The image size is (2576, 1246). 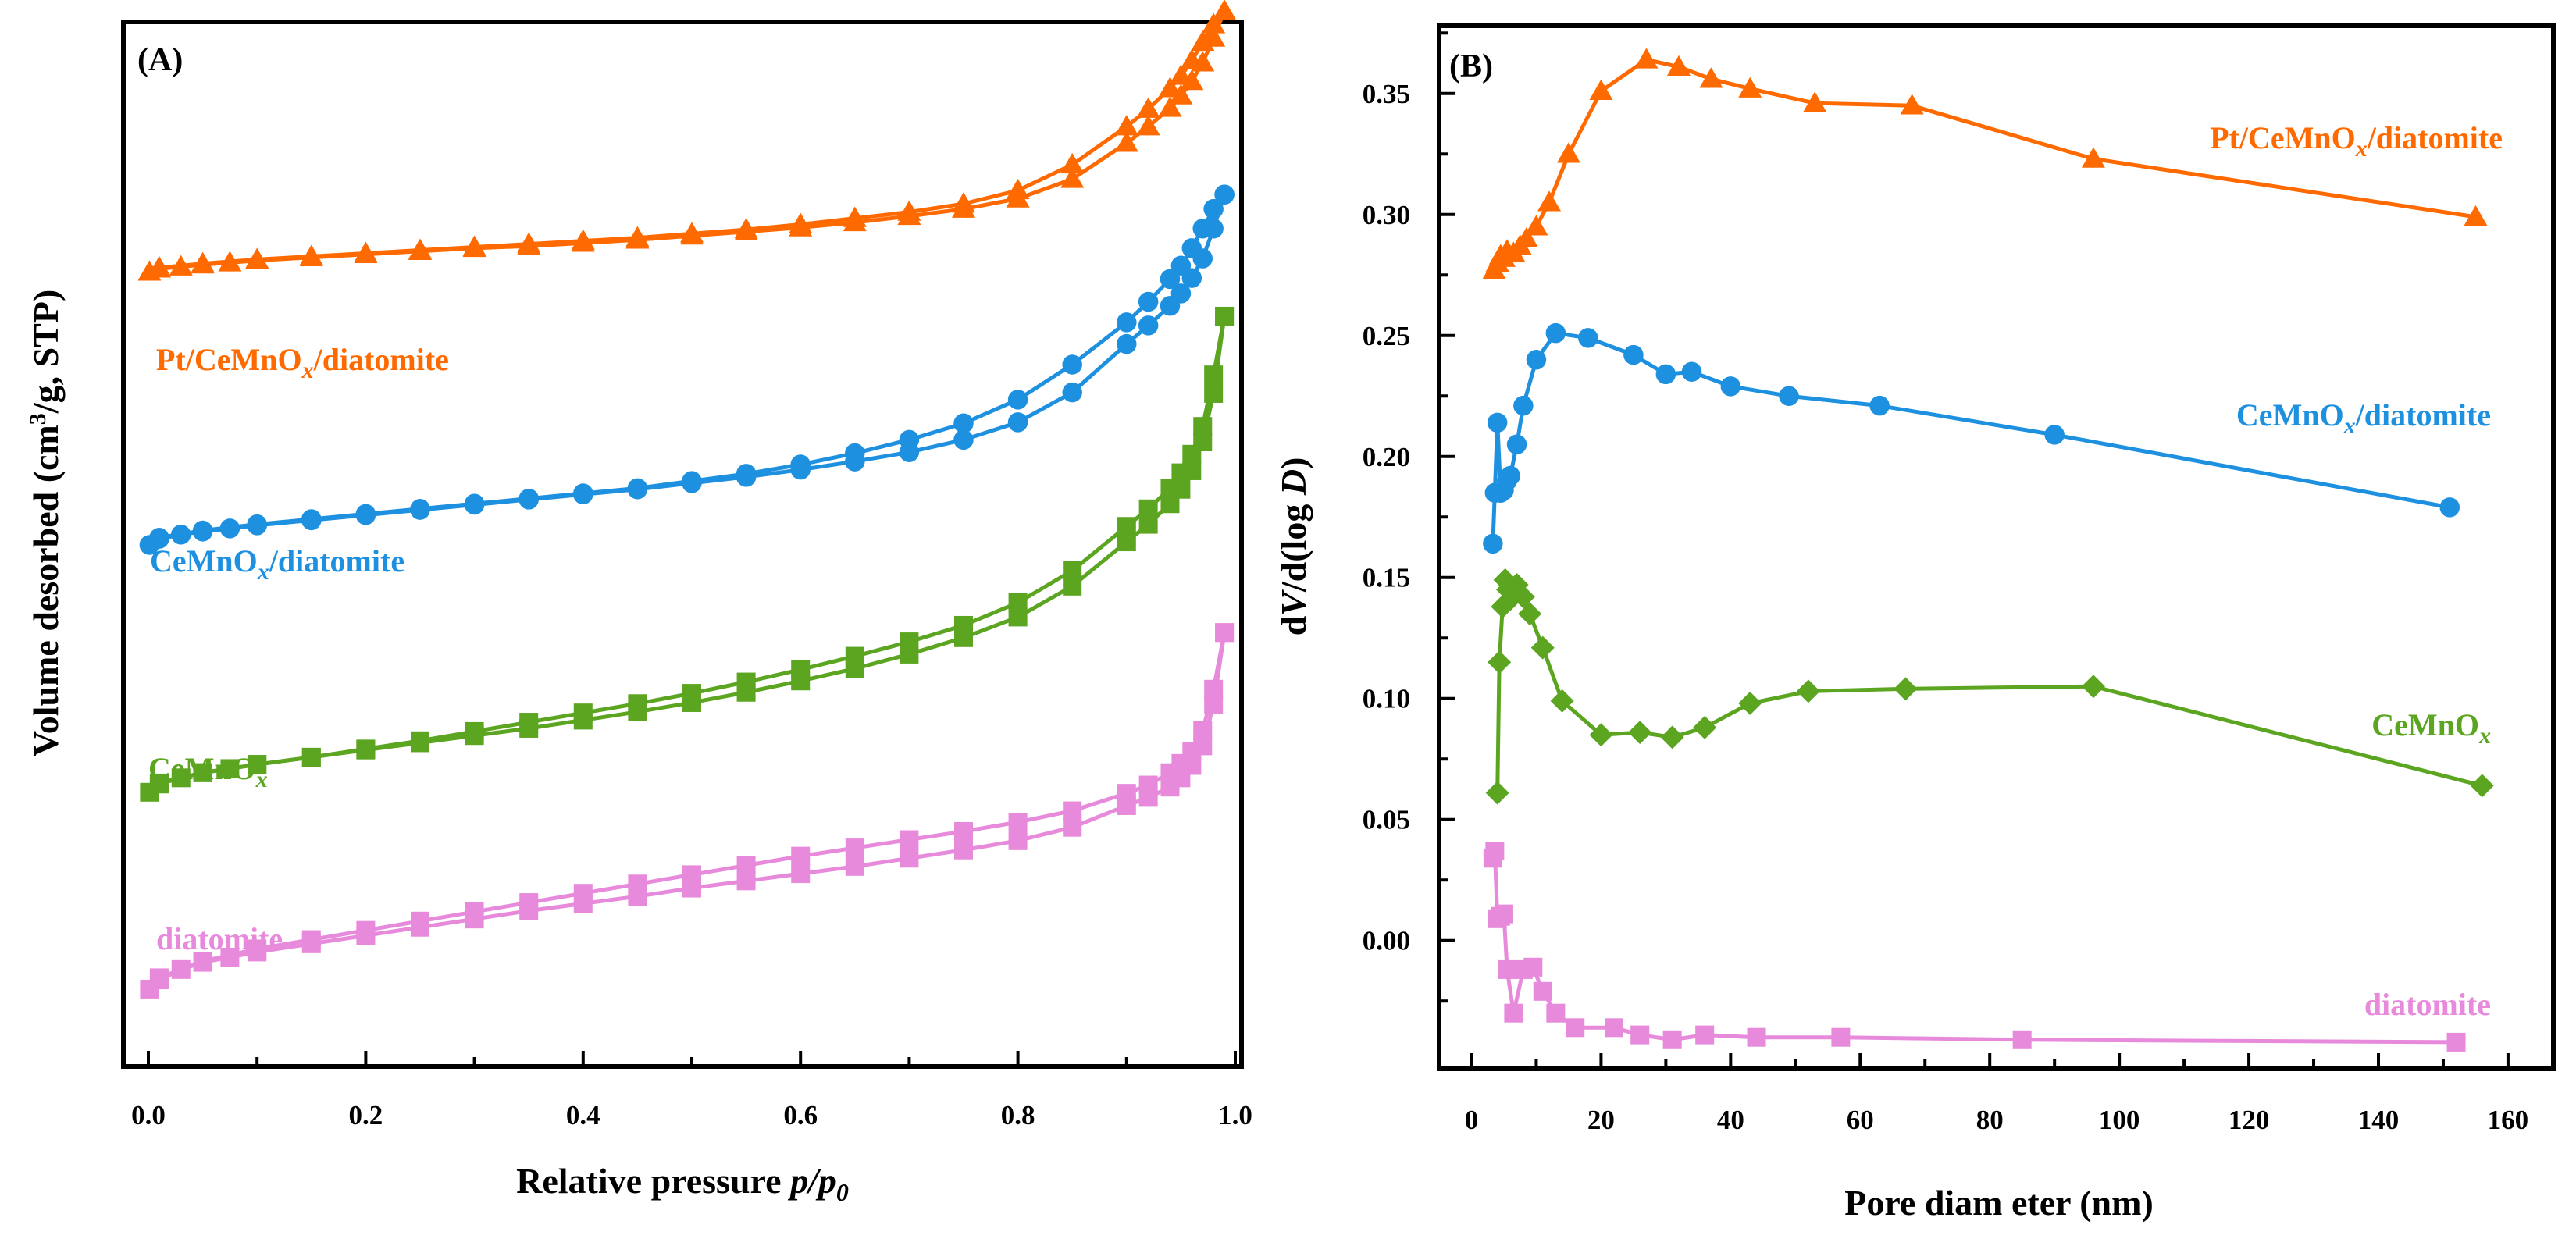 What do you see at coordinates (1471, 66) in the screenshot?
I see `panel-b-label: (B)` at bounding box center [1471, 66].